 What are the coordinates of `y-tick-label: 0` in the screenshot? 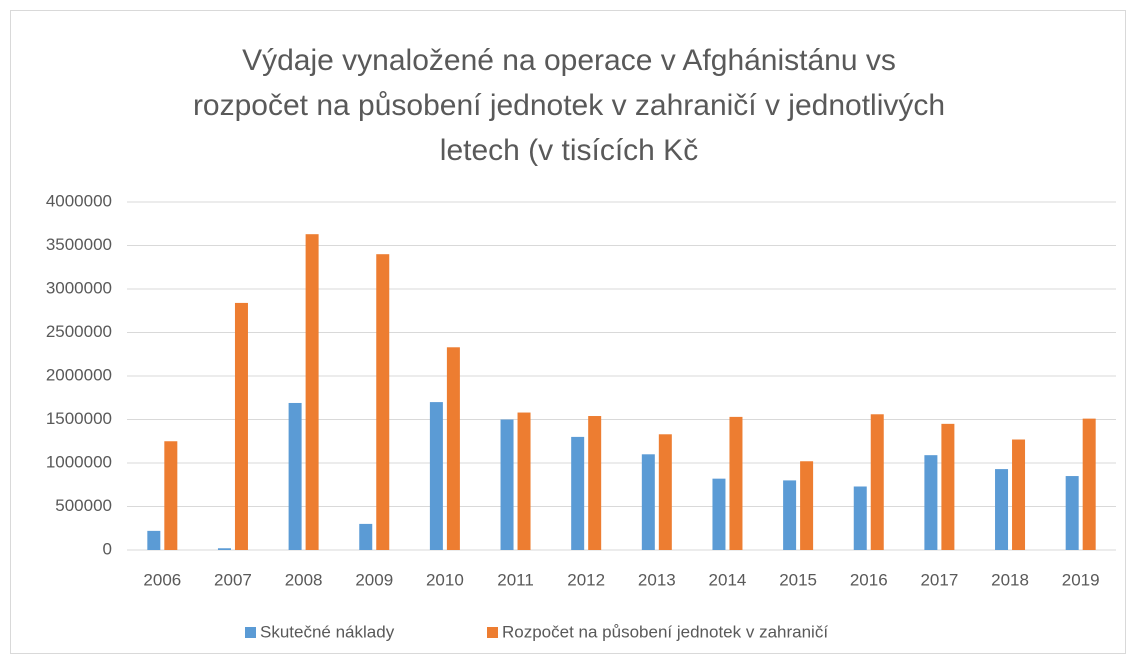 It's located at (107, 548).